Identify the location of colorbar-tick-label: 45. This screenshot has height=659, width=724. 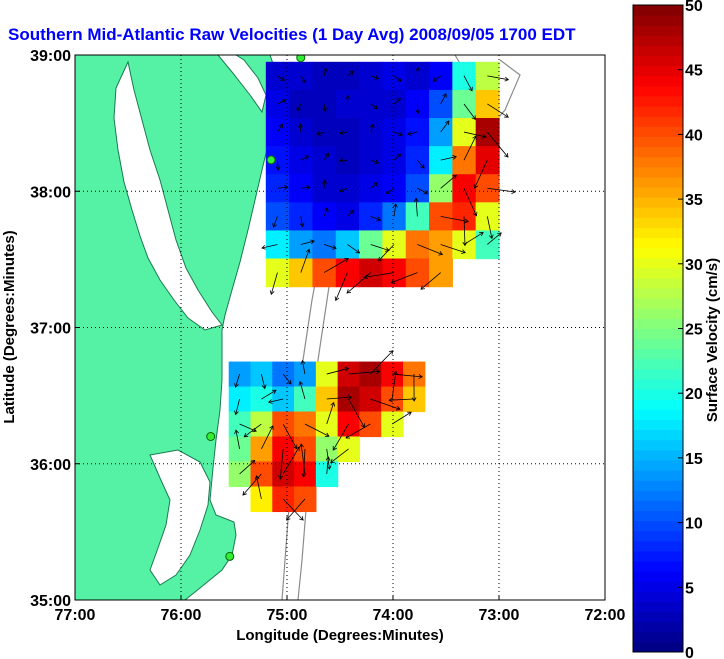
(694, 71).